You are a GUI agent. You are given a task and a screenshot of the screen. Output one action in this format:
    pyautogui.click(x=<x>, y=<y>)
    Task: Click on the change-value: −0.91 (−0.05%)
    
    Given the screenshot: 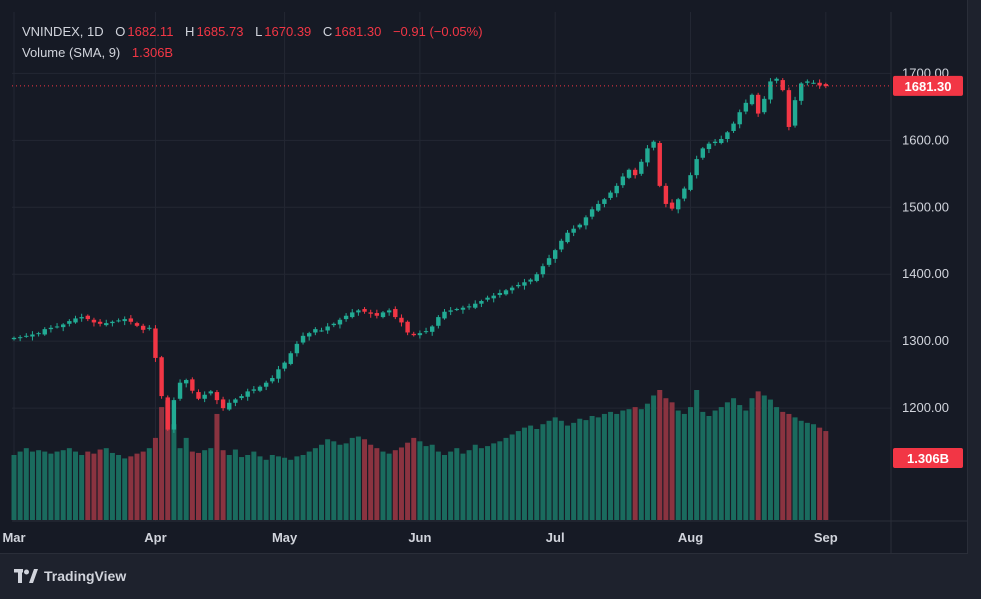 What is the action you would take?
    pyautogui.click(x=437, y=31)
    